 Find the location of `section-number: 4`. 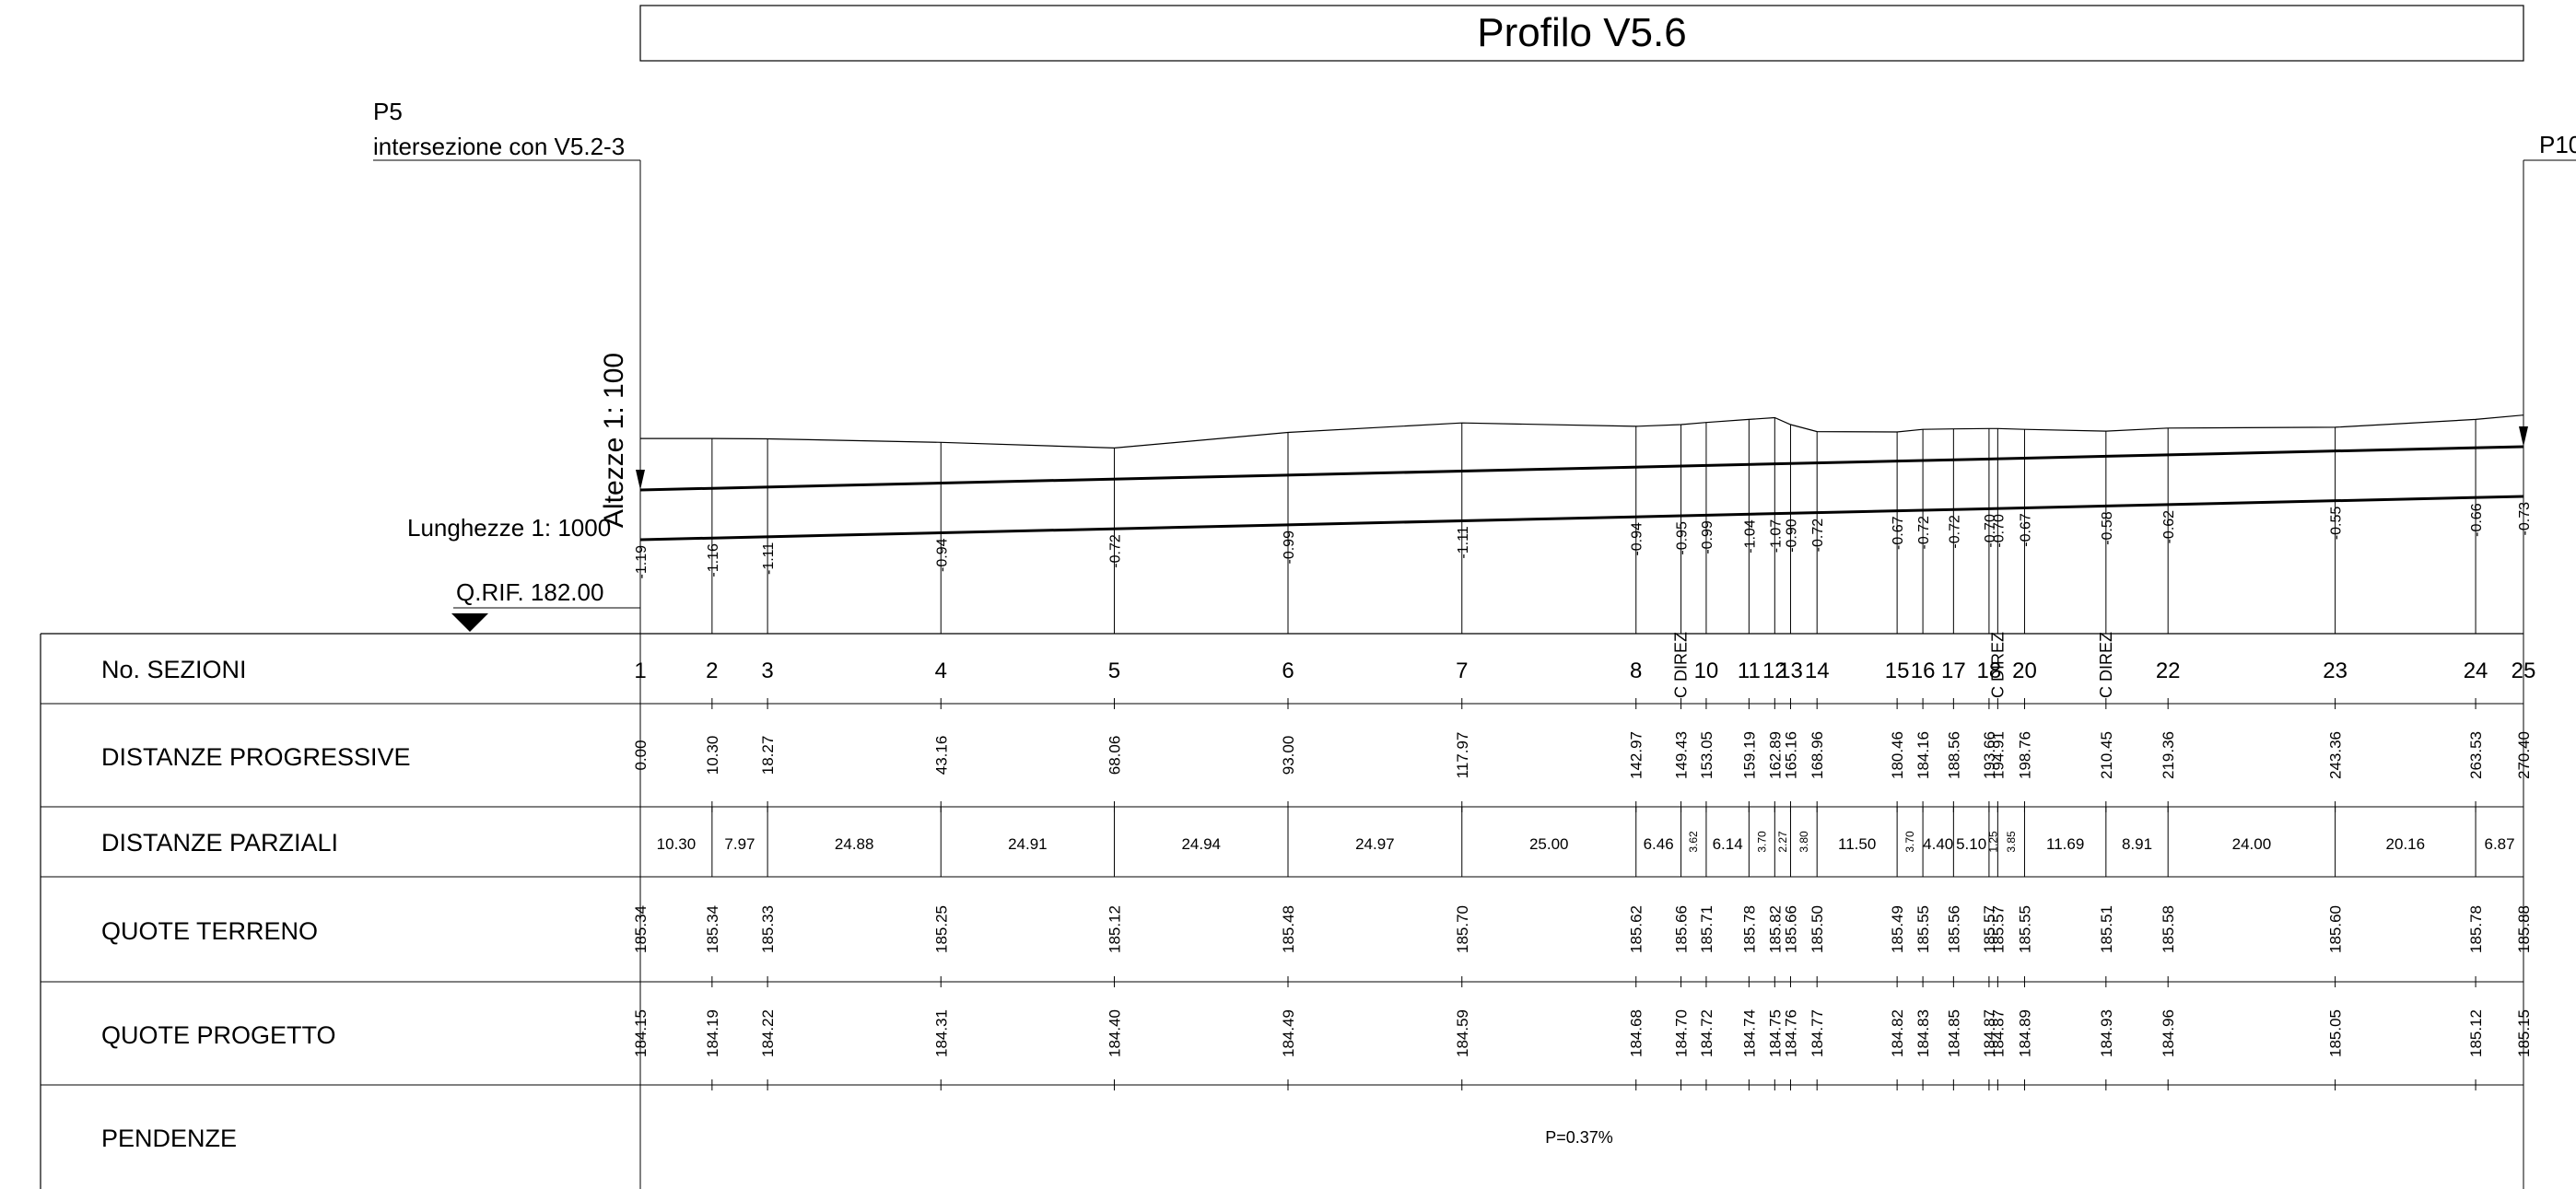

section-number: 4 is located at coordinates (941, 671).